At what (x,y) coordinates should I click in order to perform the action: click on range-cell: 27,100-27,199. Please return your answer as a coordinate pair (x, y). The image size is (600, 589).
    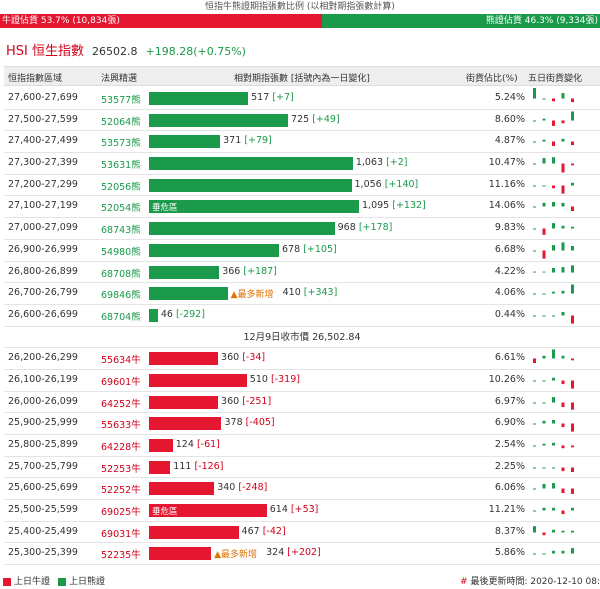
    Looking at the image, I should click on (43, 206).